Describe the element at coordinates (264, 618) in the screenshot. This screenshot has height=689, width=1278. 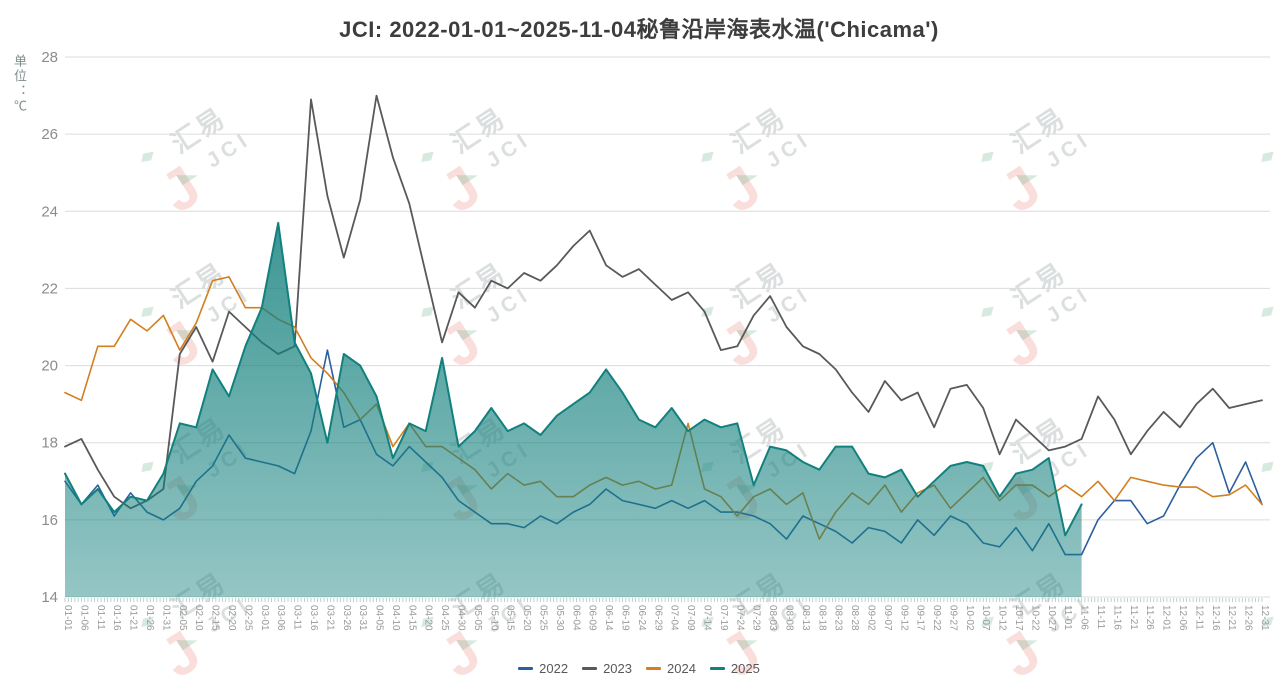
I see `x-tick-label: 03-01` at that location.